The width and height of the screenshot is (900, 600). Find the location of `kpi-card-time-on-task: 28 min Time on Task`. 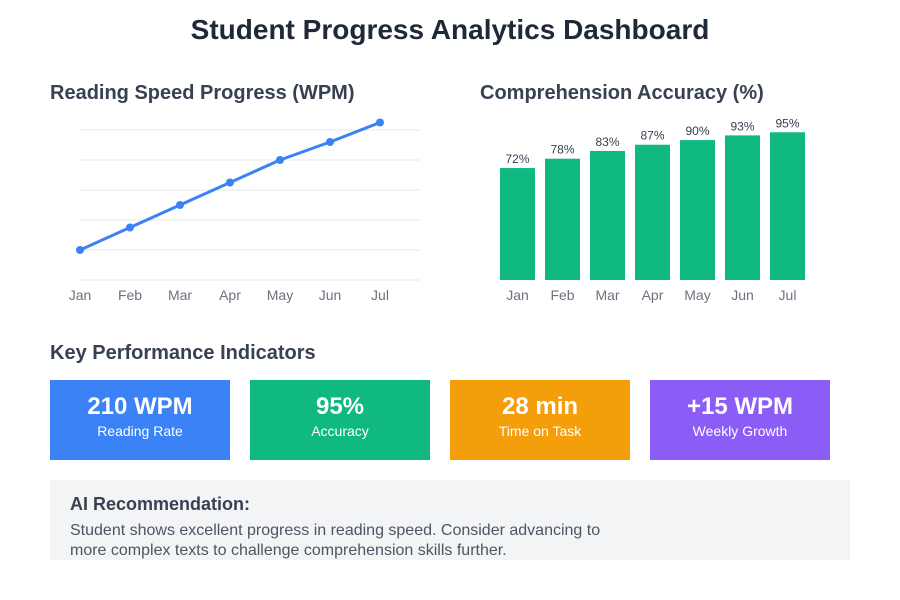

kpi-card-time-on-task: 28 min Time on Task is located at coordinates (540, 420).